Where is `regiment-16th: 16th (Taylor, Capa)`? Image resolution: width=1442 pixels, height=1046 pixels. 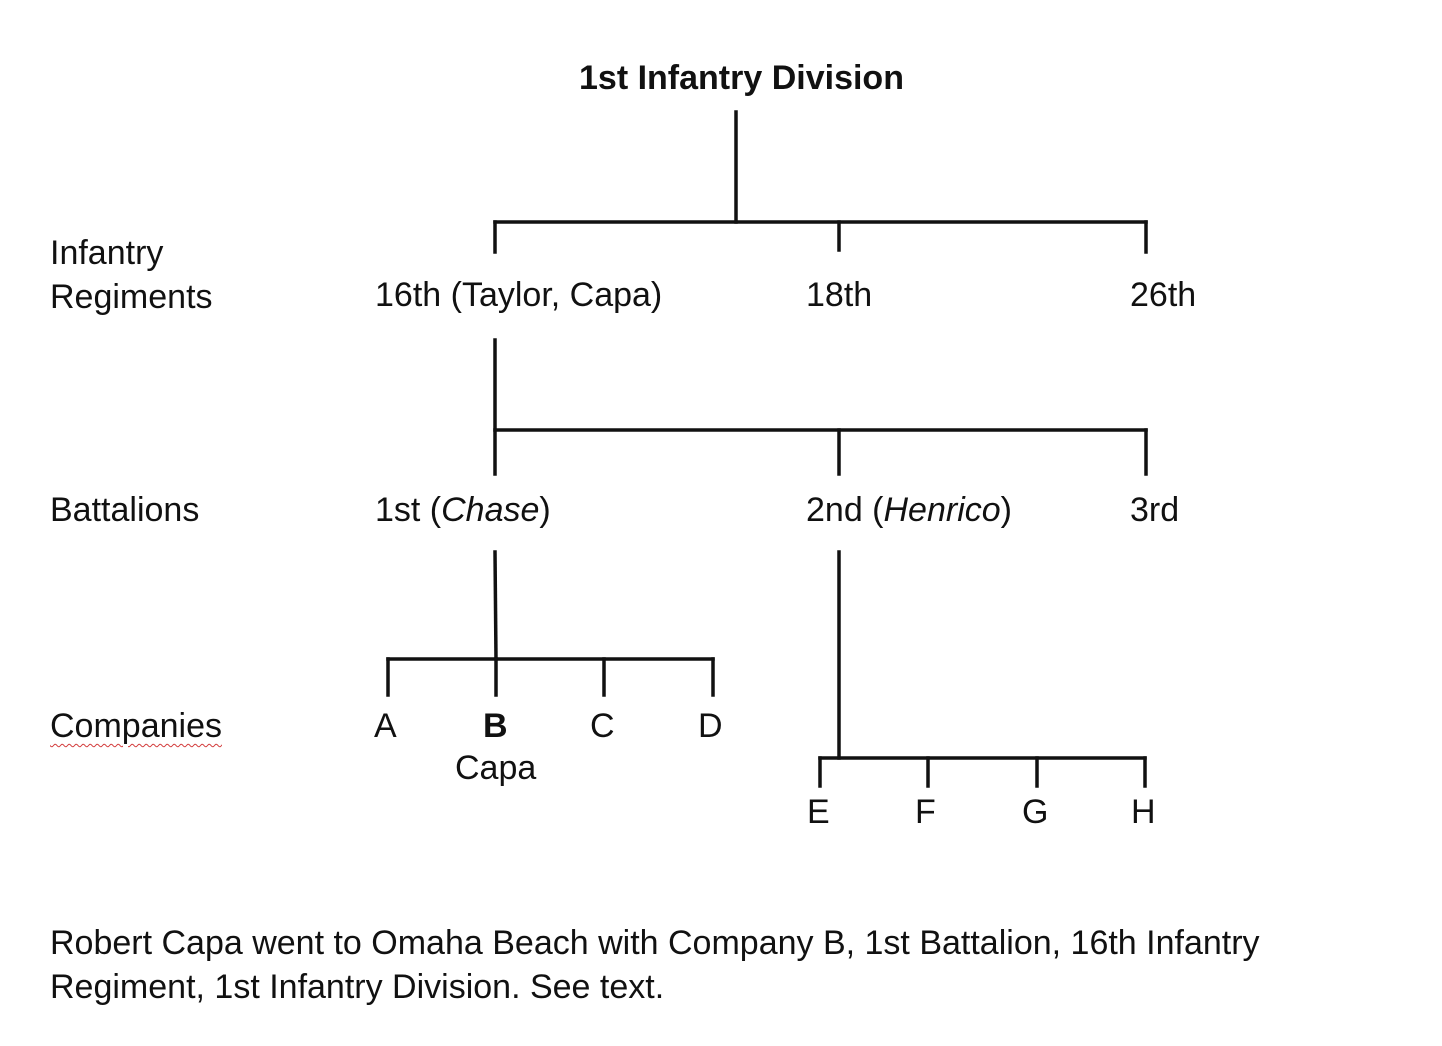
regiment-16th: 16th (Taylor, Capa) is located at coordinates (519, 295).